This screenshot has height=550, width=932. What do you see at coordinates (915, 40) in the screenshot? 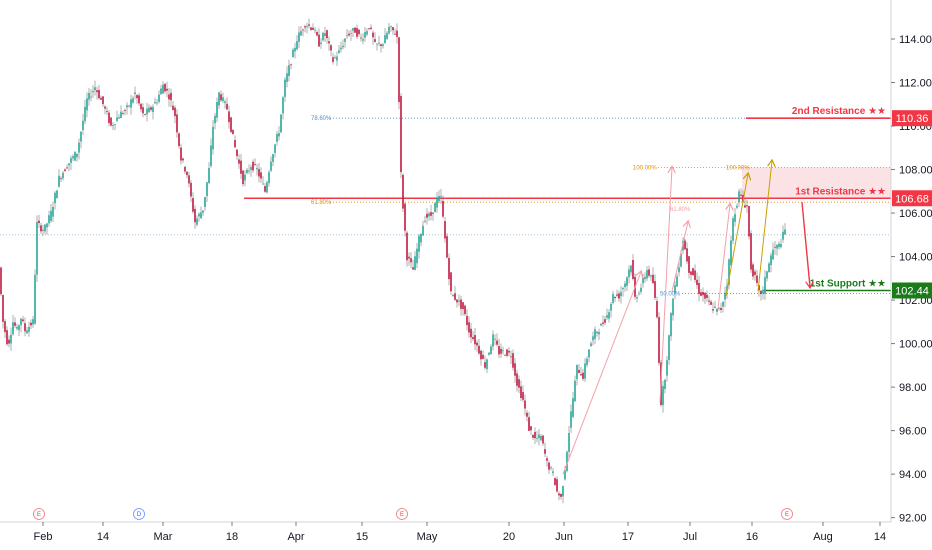
I see `y-tick-label: 114.00` at bounding box center [915, 40].